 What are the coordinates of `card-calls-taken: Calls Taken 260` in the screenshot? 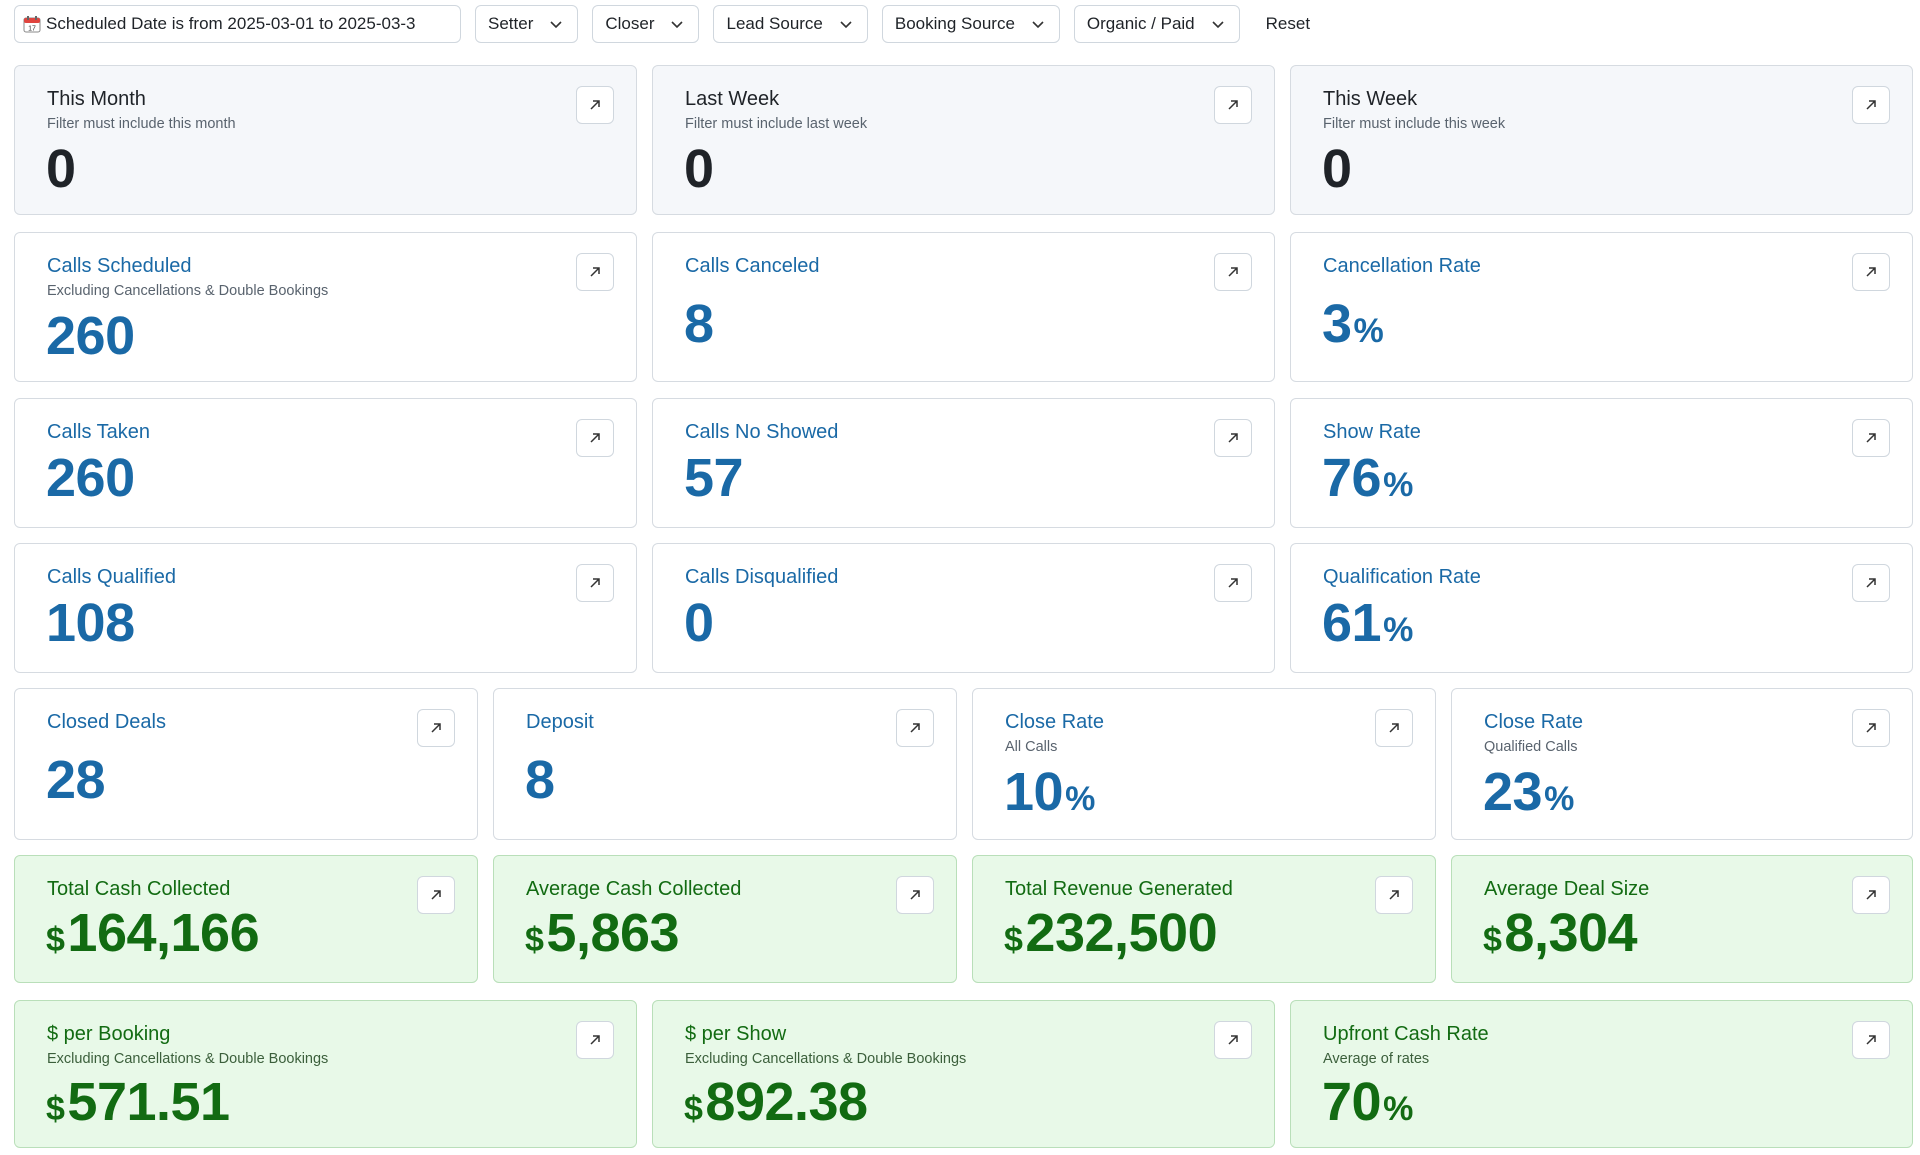 It's located at (325, 463).